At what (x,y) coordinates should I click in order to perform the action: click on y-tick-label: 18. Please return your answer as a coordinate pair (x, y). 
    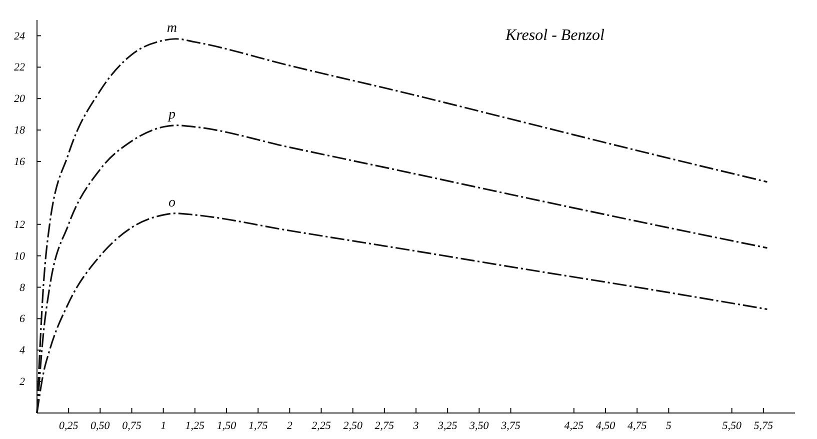
    Looking at the image, I should click on (20, 130).